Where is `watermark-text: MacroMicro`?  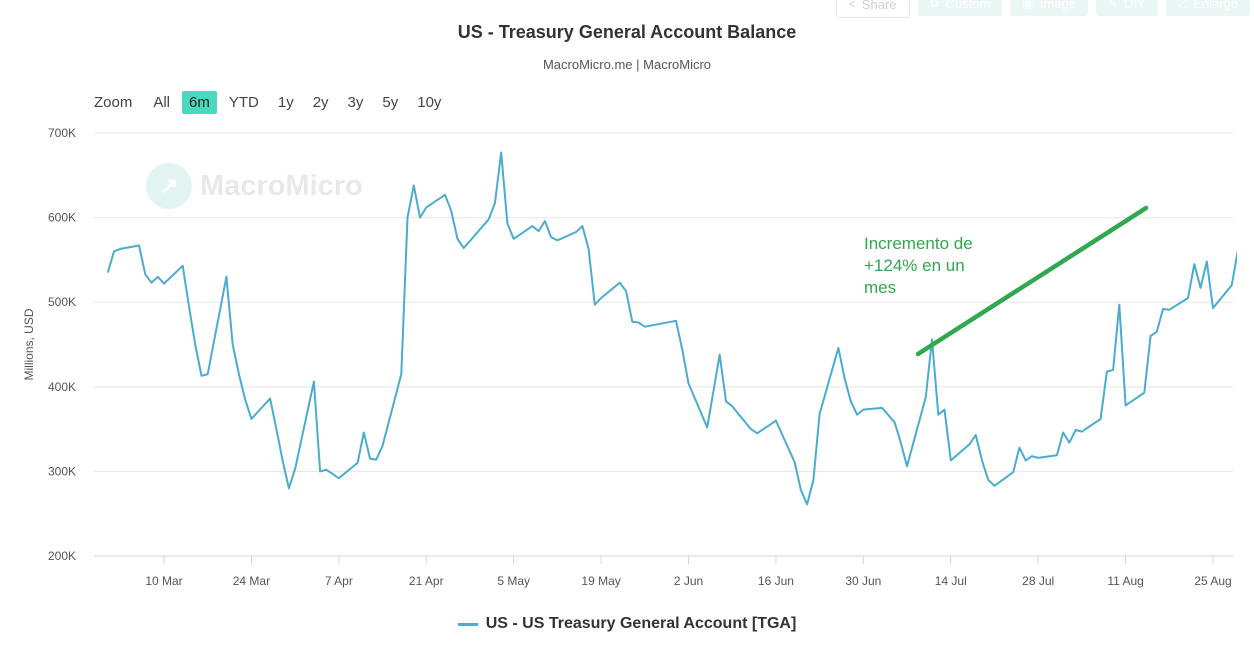 watermark-text: MacroMicro is located at coordinates (281, 185).